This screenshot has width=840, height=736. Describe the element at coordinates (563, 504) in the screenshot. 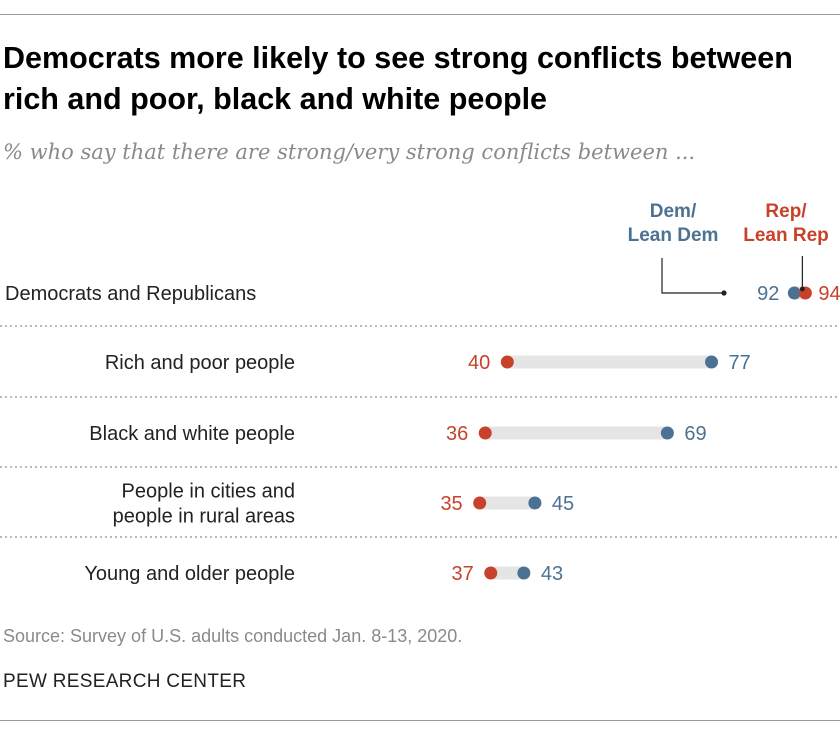

I see `dem-value-label-4: 45` at that location.